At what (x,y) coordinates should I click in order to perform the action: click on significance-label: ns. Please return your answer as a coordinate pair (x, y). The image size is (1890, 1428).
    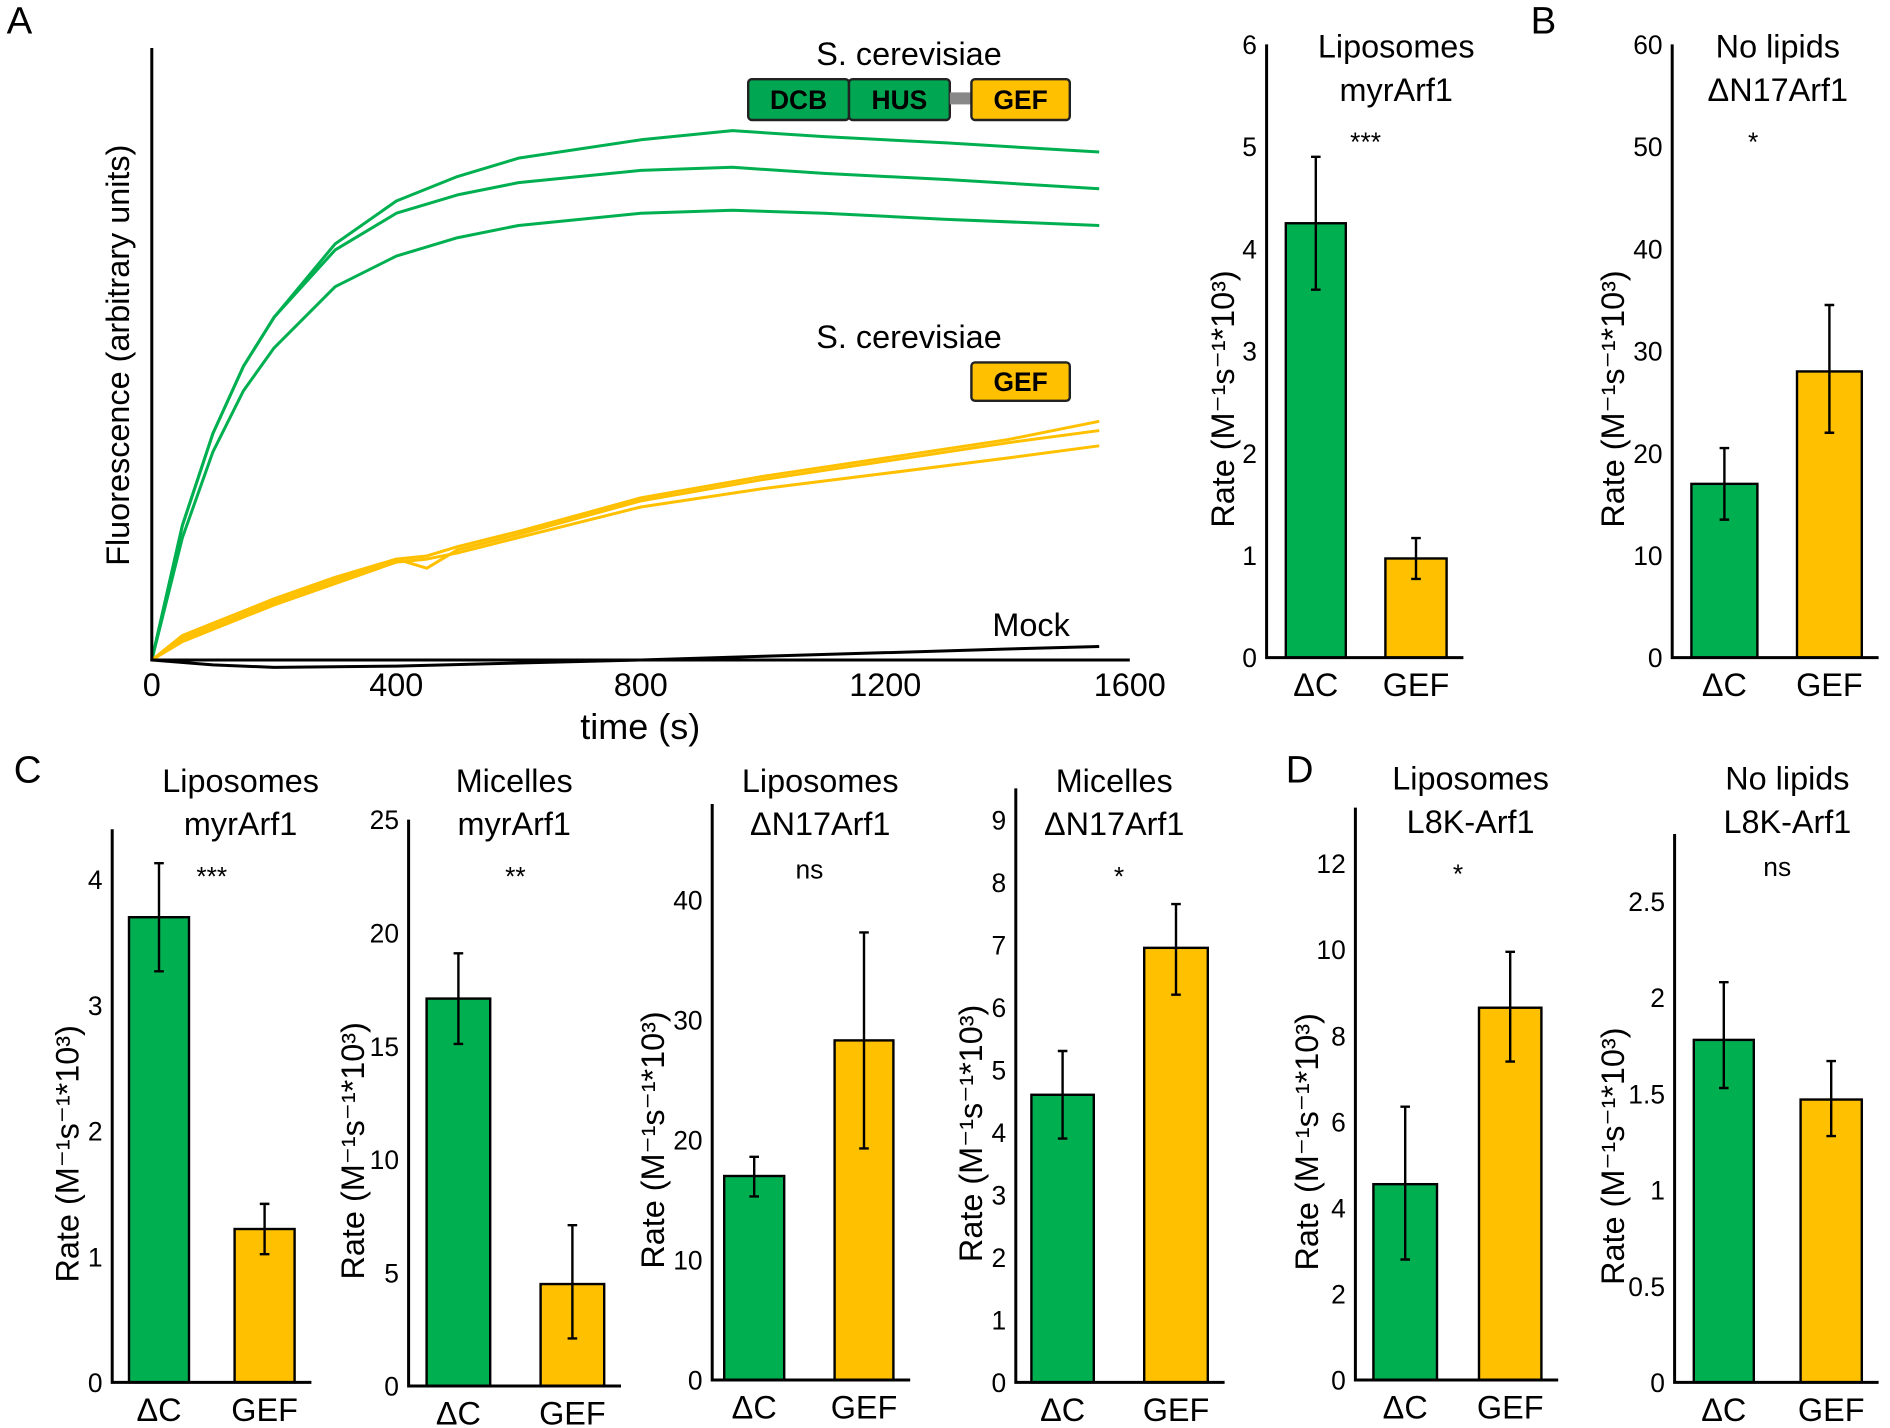
    Looking at the image, I should click on (809, 869).